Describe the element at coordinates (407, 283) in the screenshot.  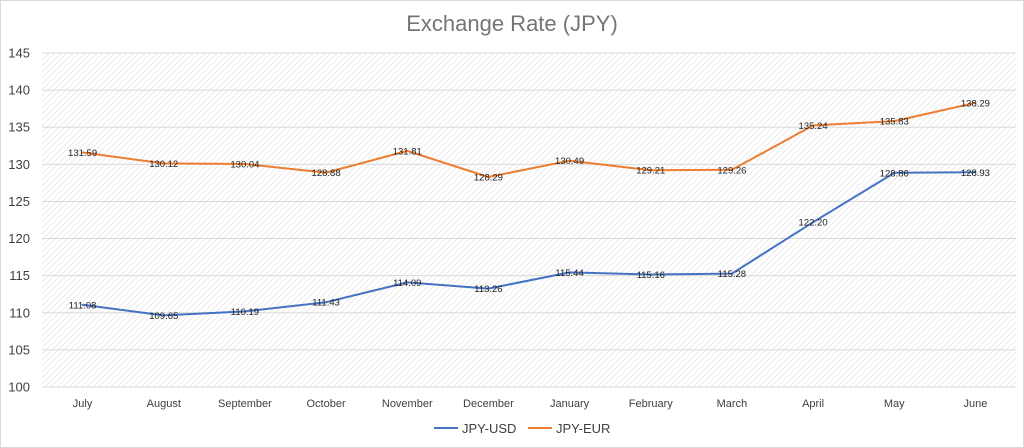
I see `data-label: 114.09` at that location.